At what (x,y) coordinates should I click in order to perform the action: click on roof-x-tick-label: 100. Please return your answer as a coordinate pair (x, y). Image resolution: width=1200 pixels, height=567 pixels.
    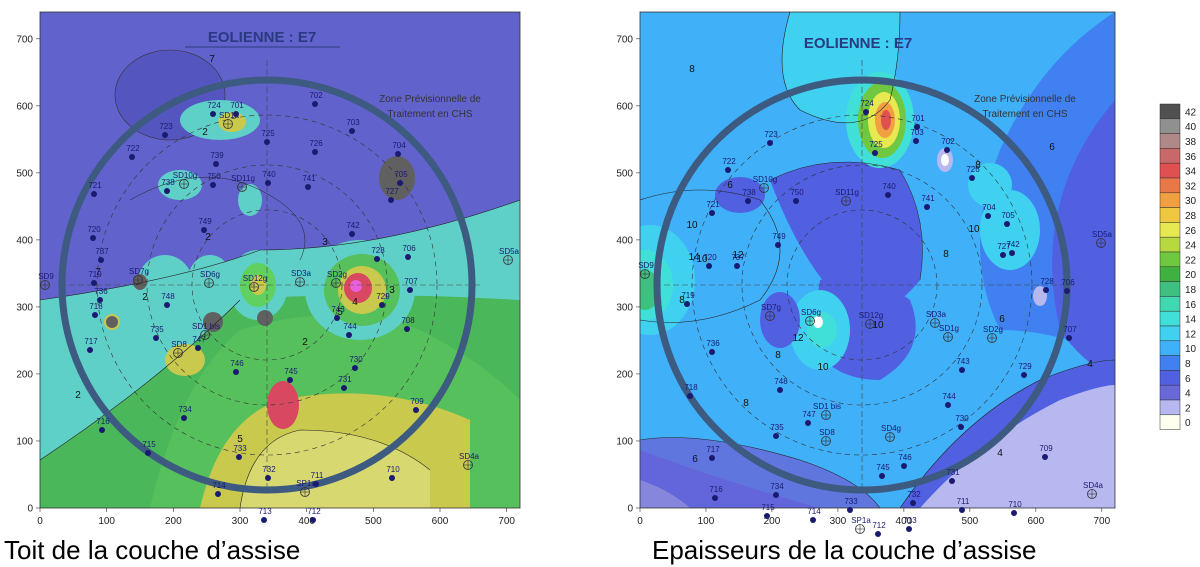
    Looking at the image, I should click on (106, 521).